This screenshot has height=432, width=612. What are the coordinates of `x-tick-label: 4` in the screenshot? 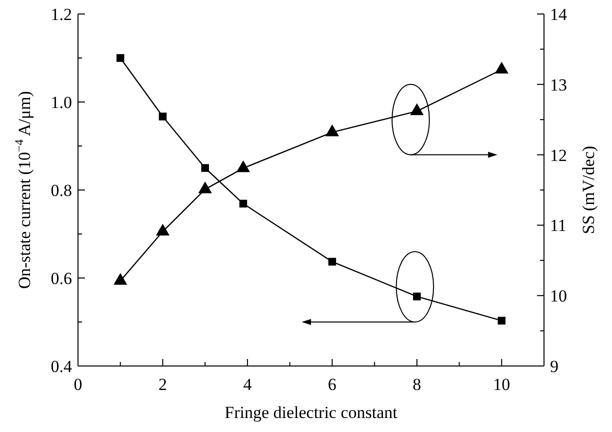 It's located at (247, 384).